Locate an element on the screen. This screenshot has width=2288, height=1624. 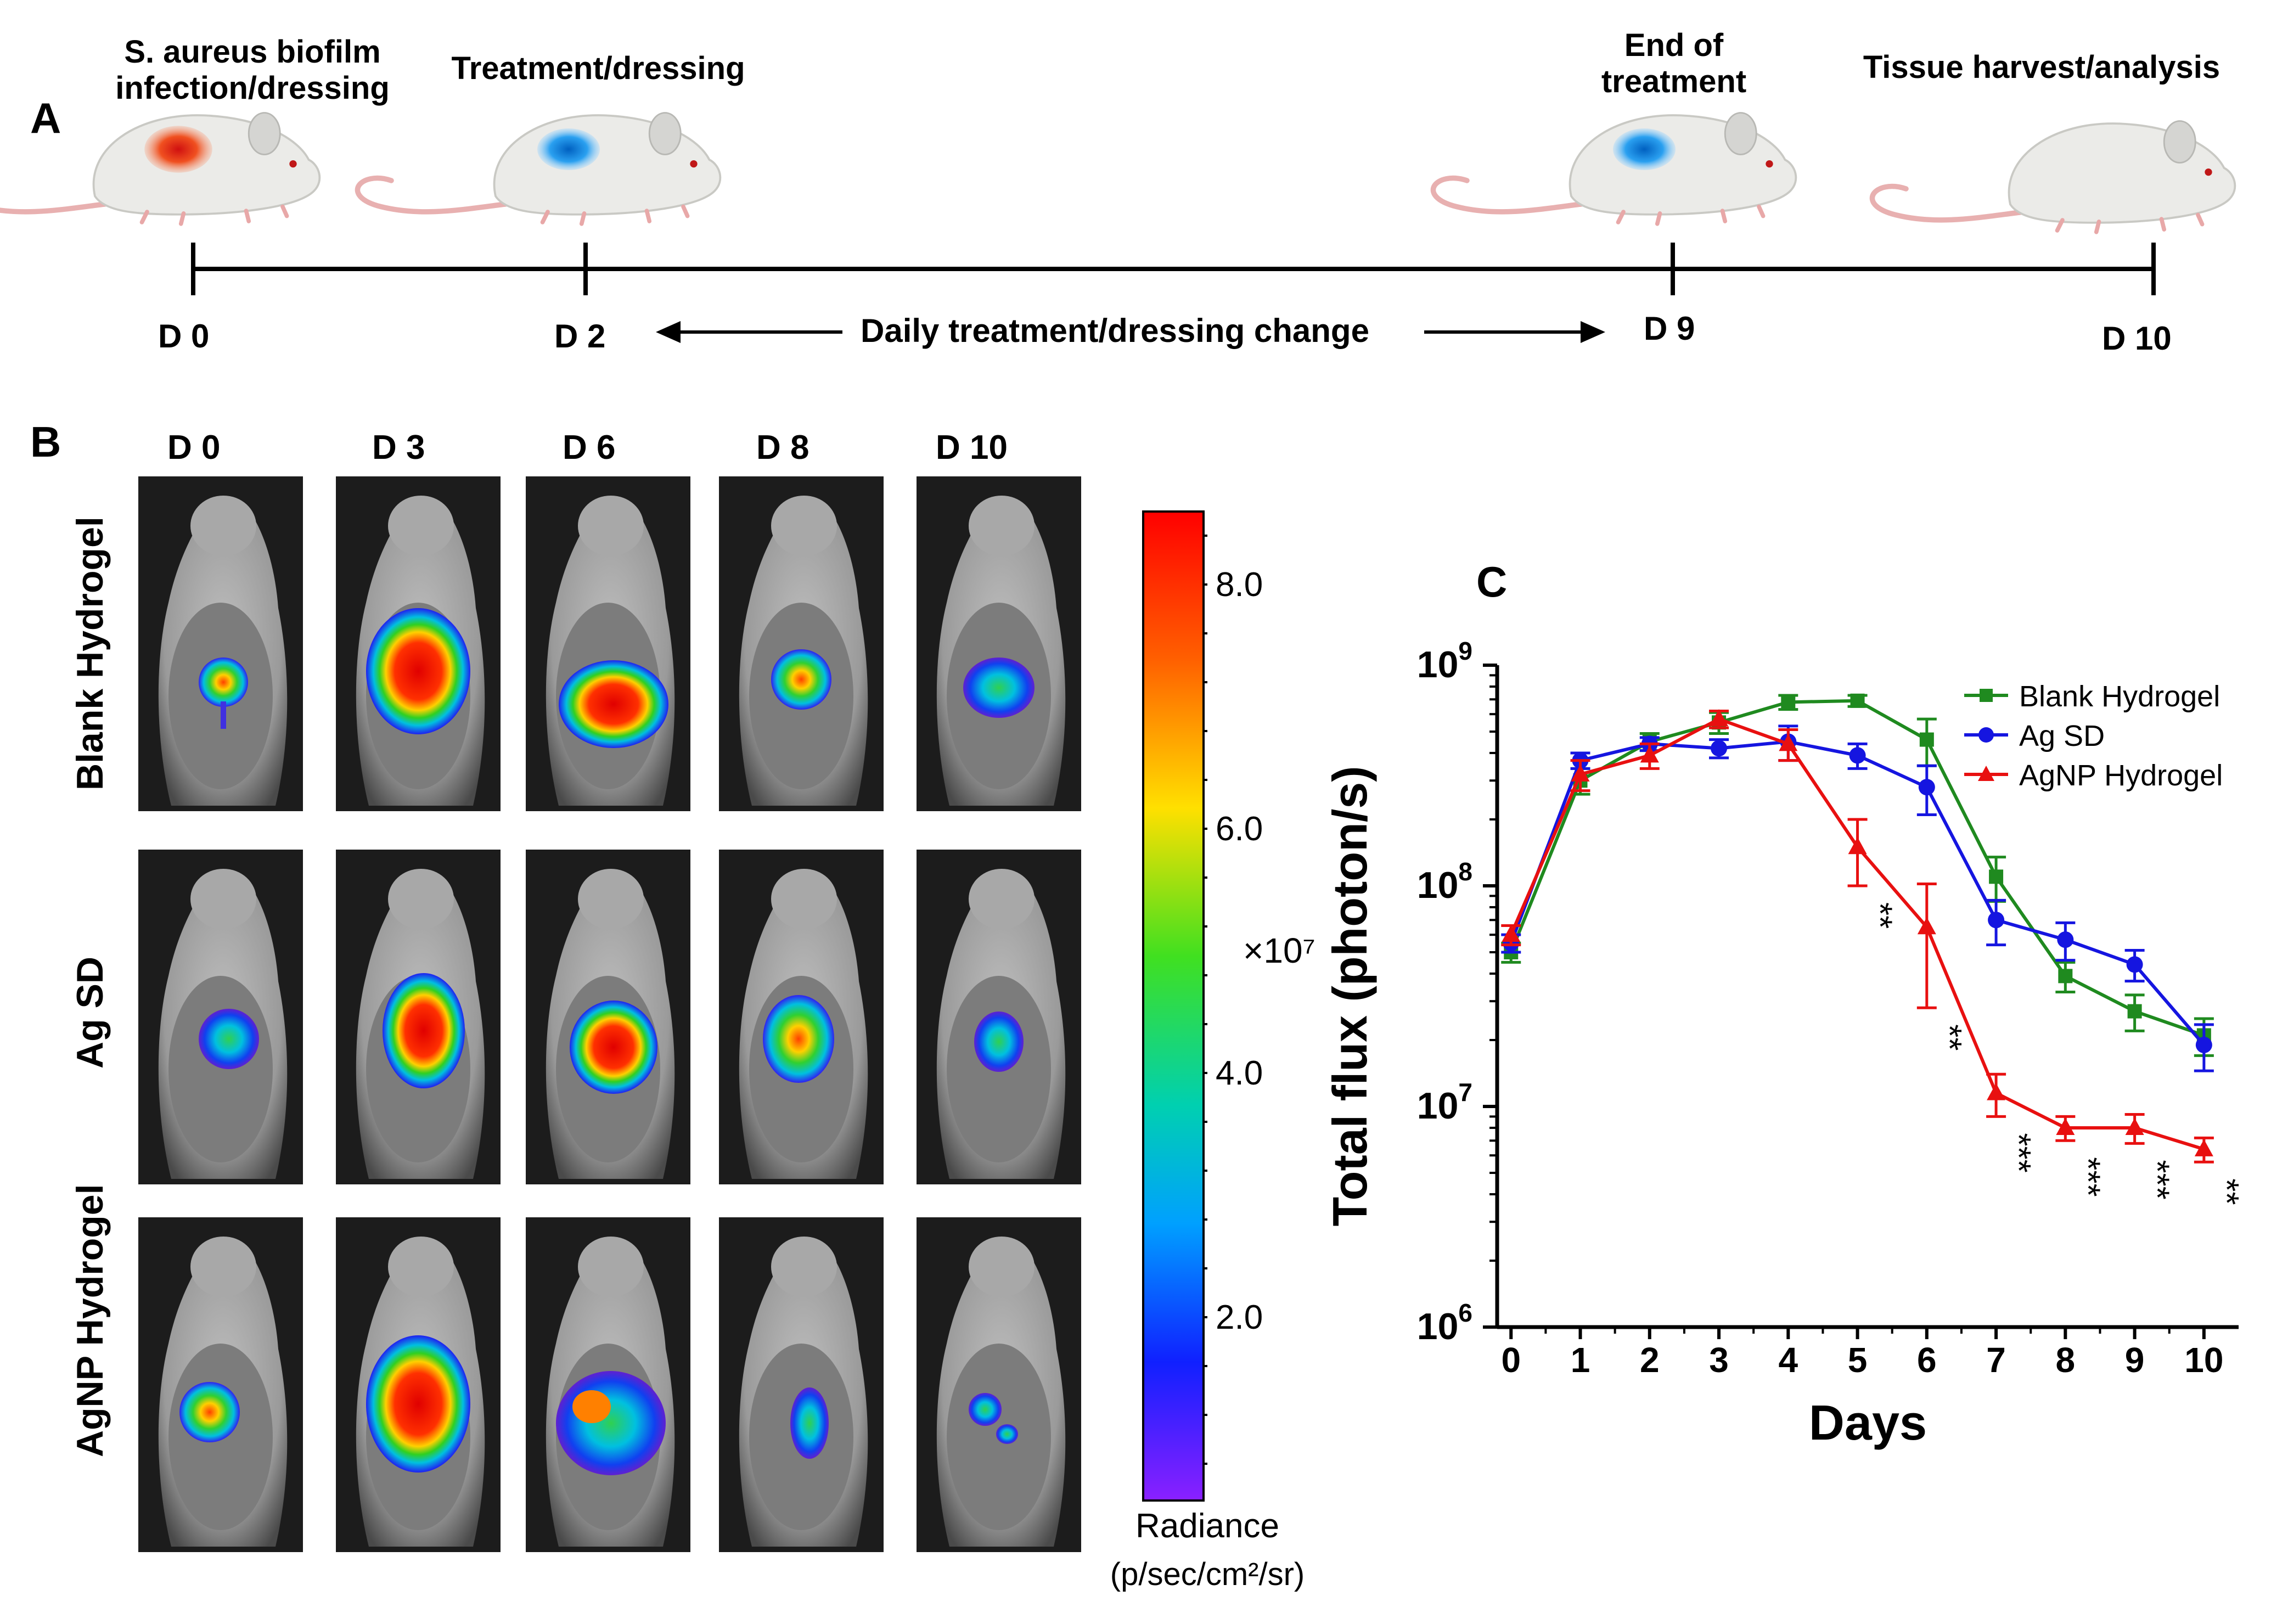
timeline-label-d2: Treatment/dressing is located at coordinates (598, 68).